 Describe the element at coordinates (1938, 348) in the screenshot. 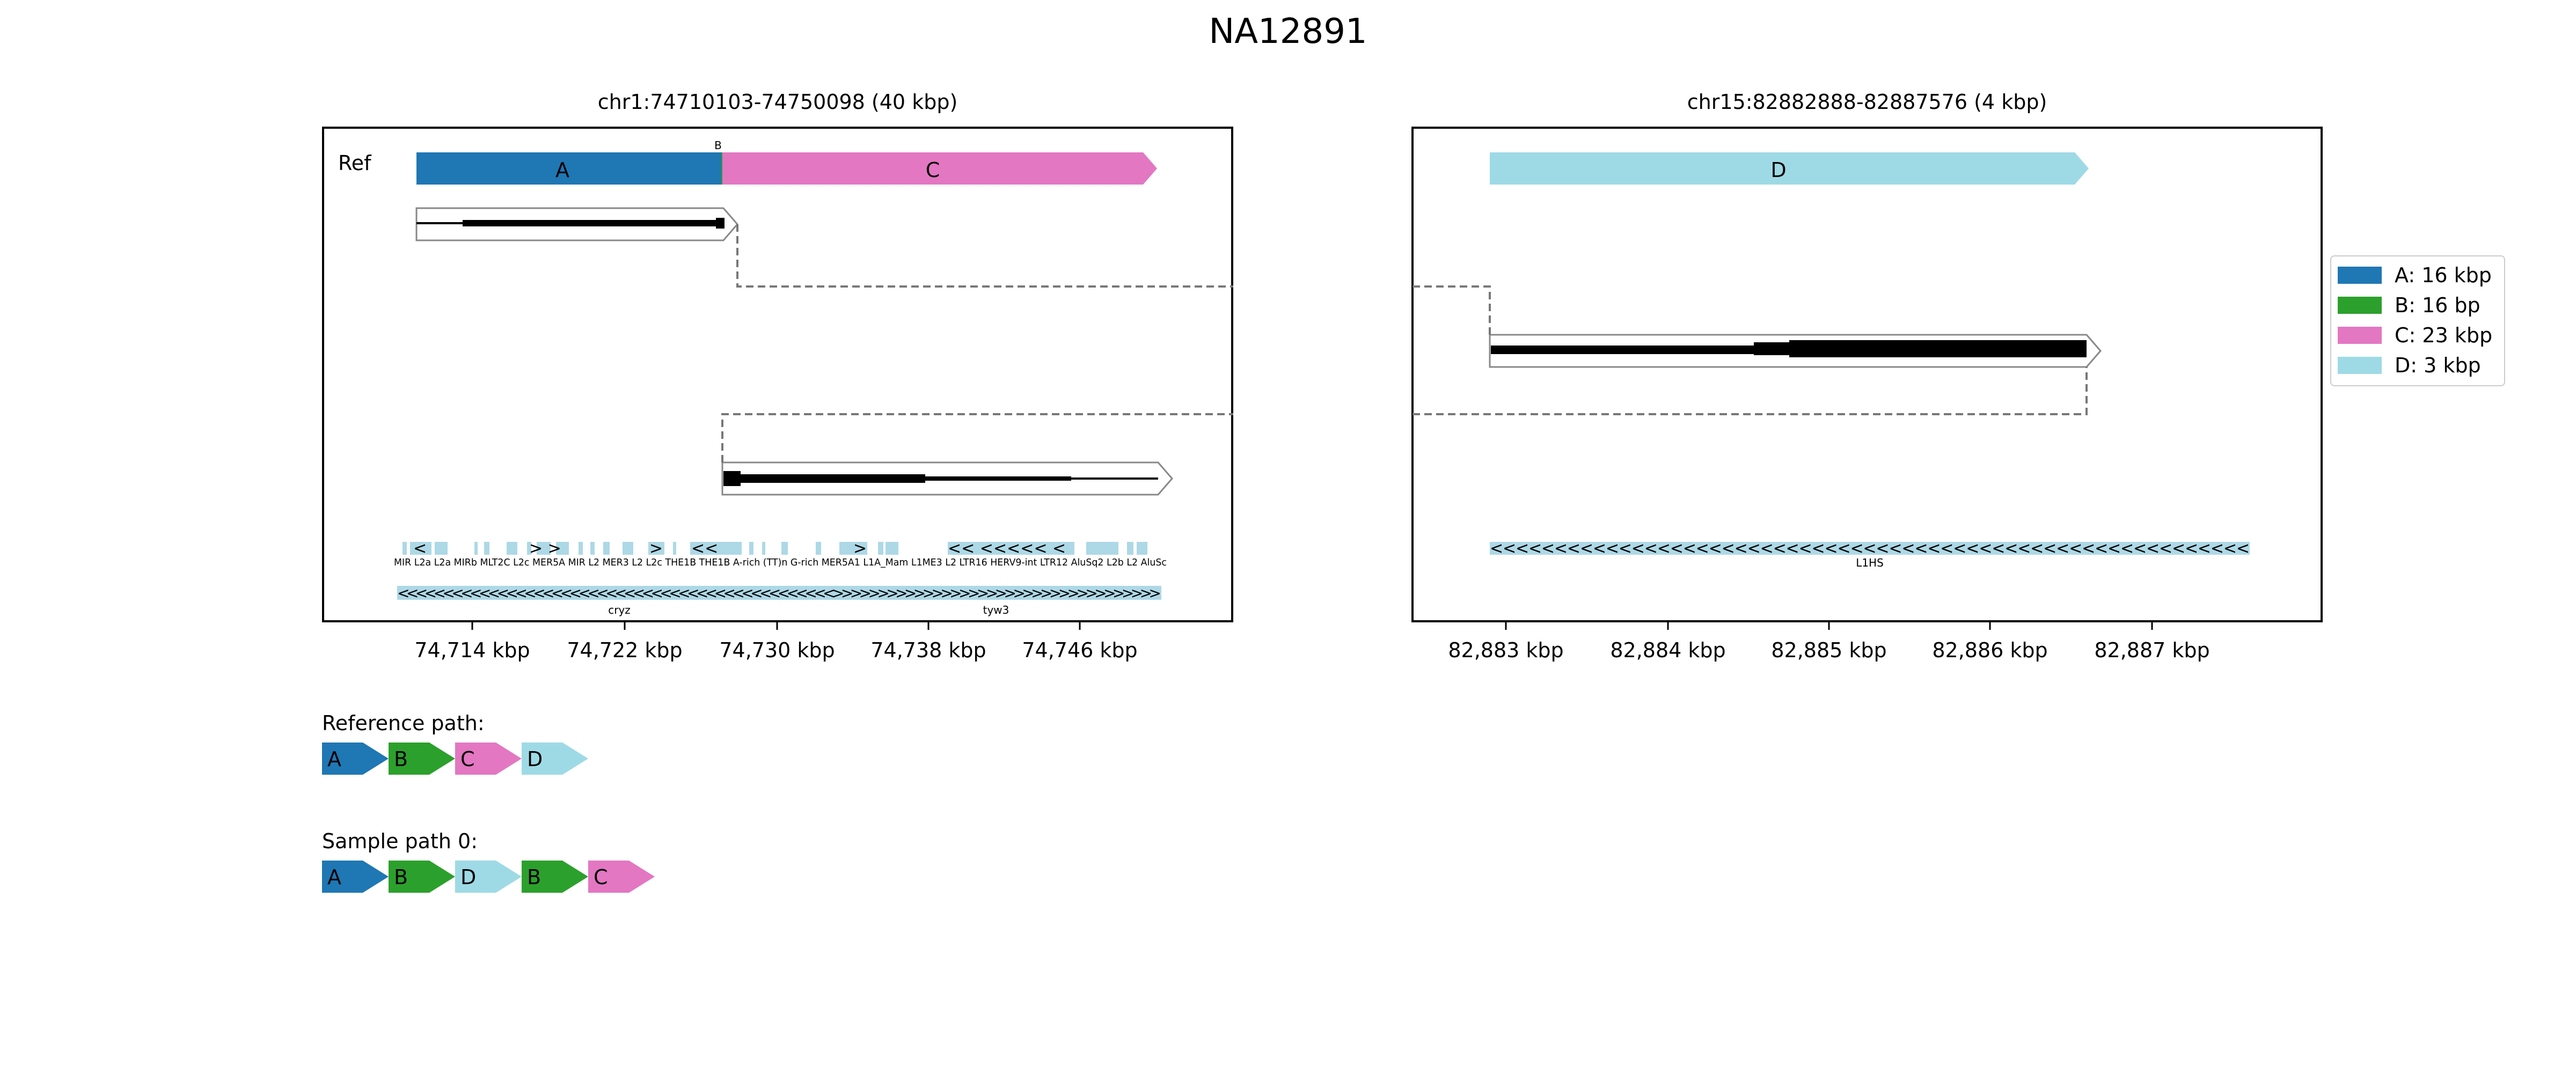

I see `read-3-thickest` at that location.